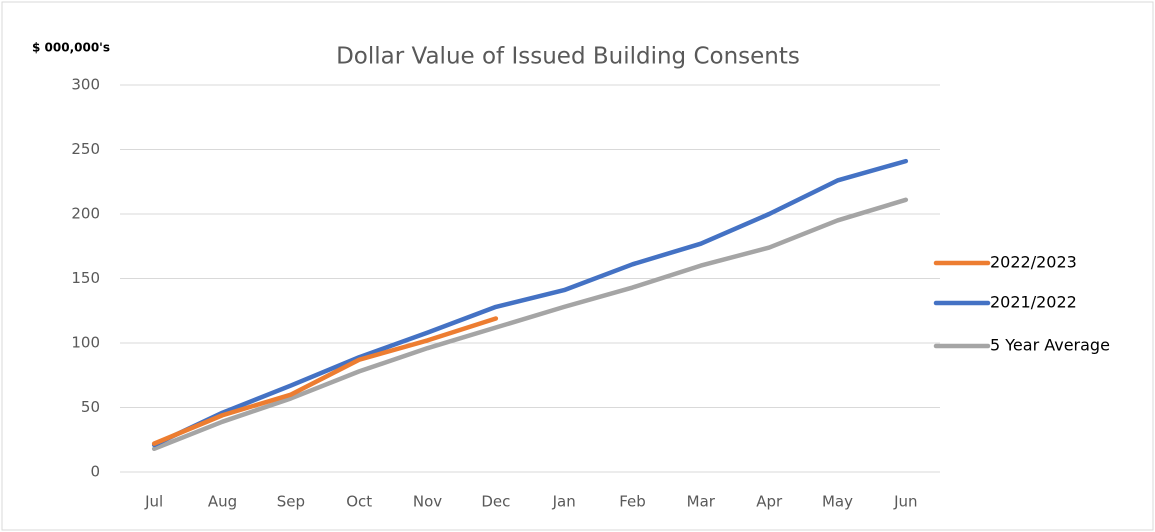  What do you see at coordinates (632, 502) in the screenshot?
I see `x-tick-label: Feb` at bounding box center [632, 502].